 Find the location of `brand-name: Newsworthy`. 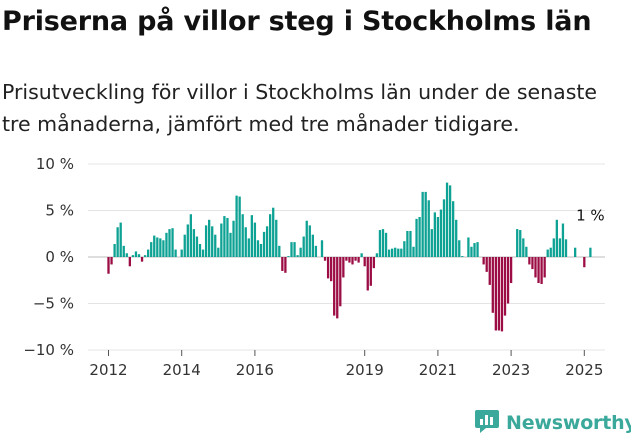

brand-name: Newsworthy is located at coordinates (568, 423).